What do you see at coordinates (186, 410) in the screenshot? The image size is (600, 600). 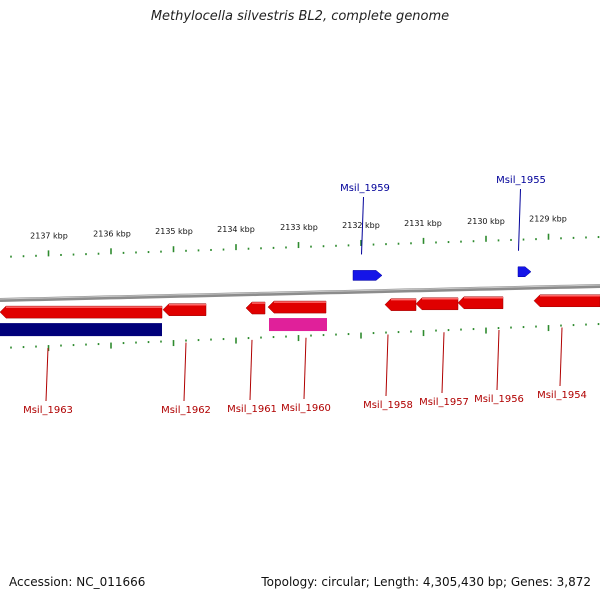 I see `gene-label: Msil_1962` at bounding box center [186, 410].